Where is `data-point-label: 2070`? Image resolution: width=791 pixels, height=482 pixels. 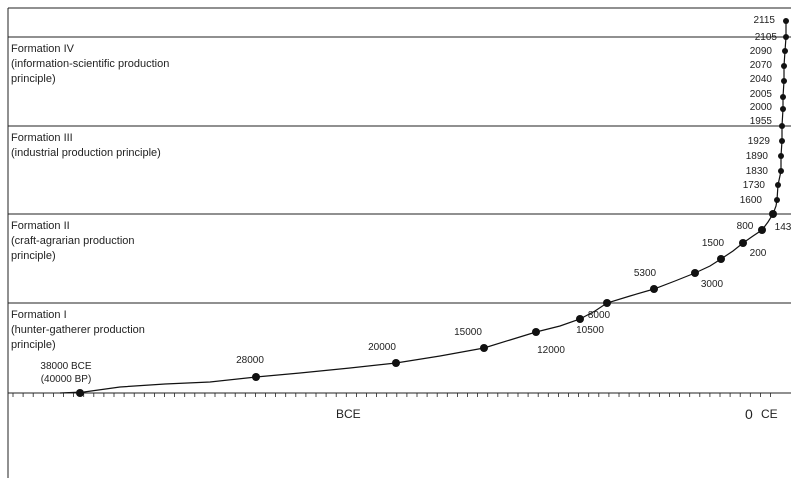 data-point-label: 2070 is located at coordinates (761, 65).